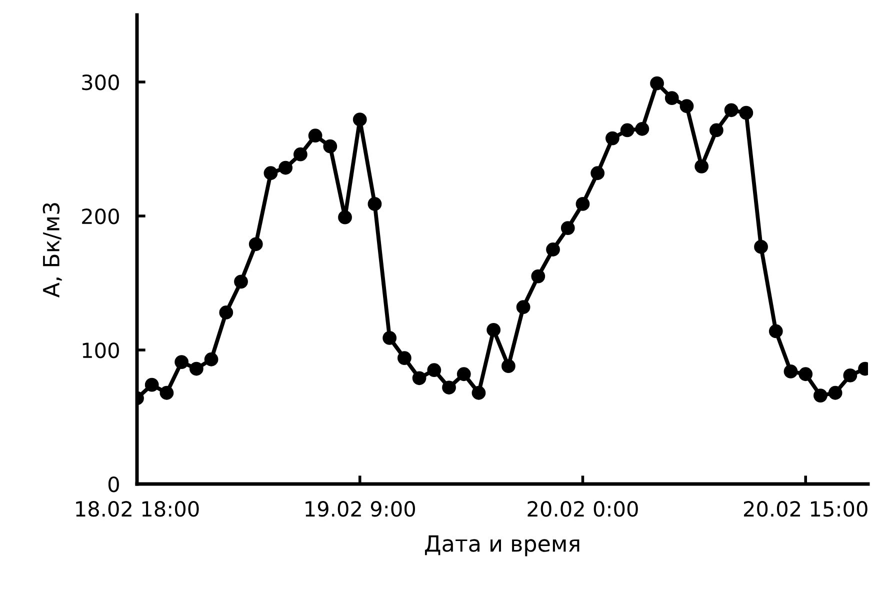 The width and height of the screenshot is (888, 595). I want to click on x-tick-label: 20.02 15:00, so click(806, 509).